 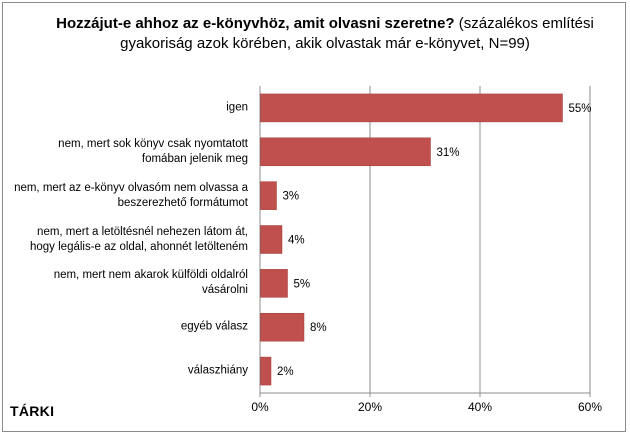 What do you see at coordinates (302, 284) in the screenshot?
I see `data-label: 5%` at bounding box center [302, 284].